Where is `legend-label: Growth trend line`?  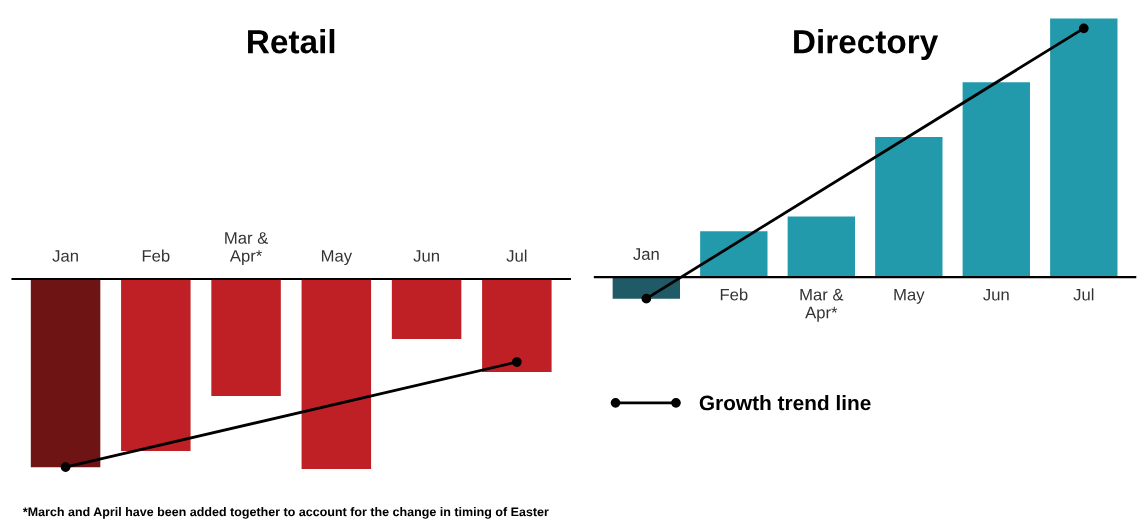 legend-label: Growth trend line is located at coordinates (785, 403).